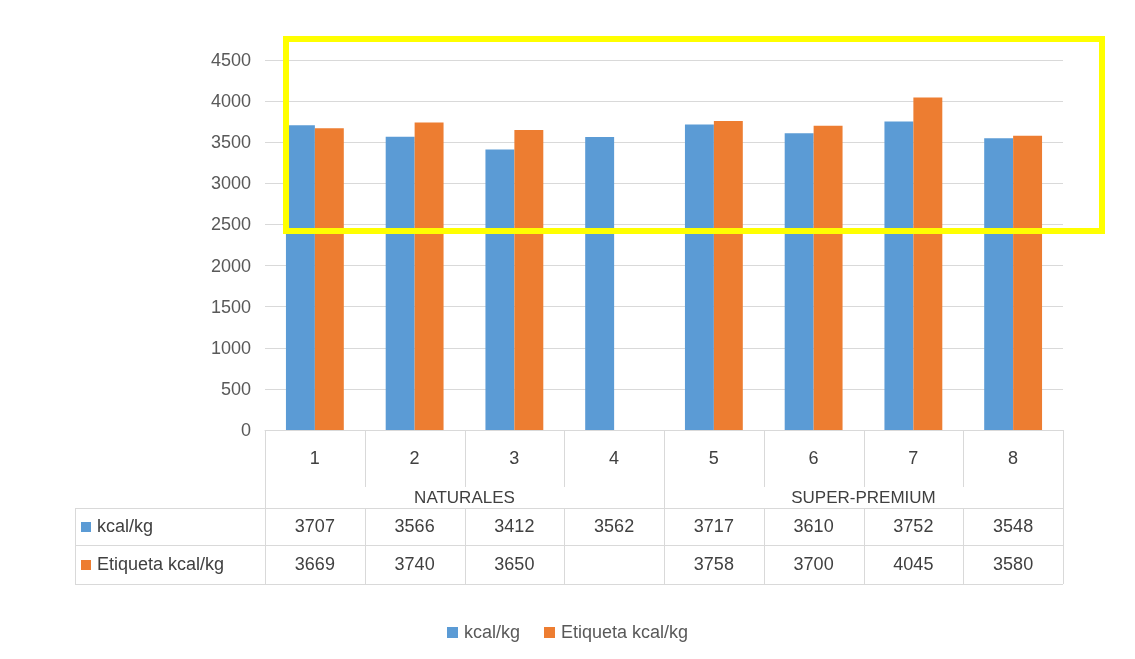  What do you see at coordinates (514, 564) in the screenshot?
I see `data-label: 3650` at bounding box center [514, 564].